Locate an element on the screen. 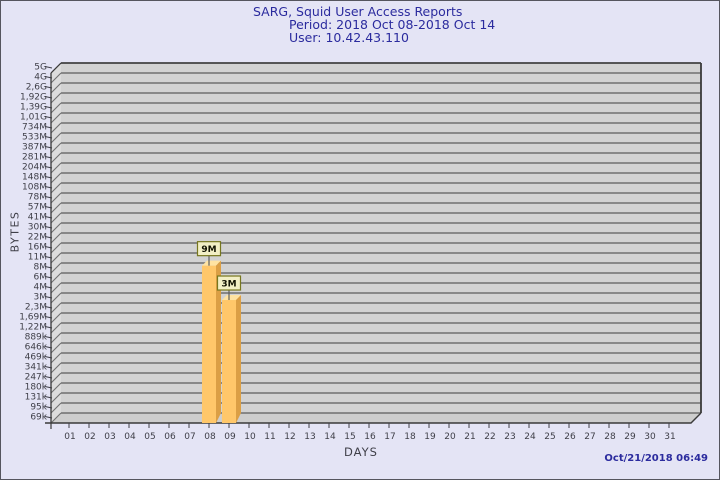  y-tick-label: 734M is located at coordinates (34, 128).